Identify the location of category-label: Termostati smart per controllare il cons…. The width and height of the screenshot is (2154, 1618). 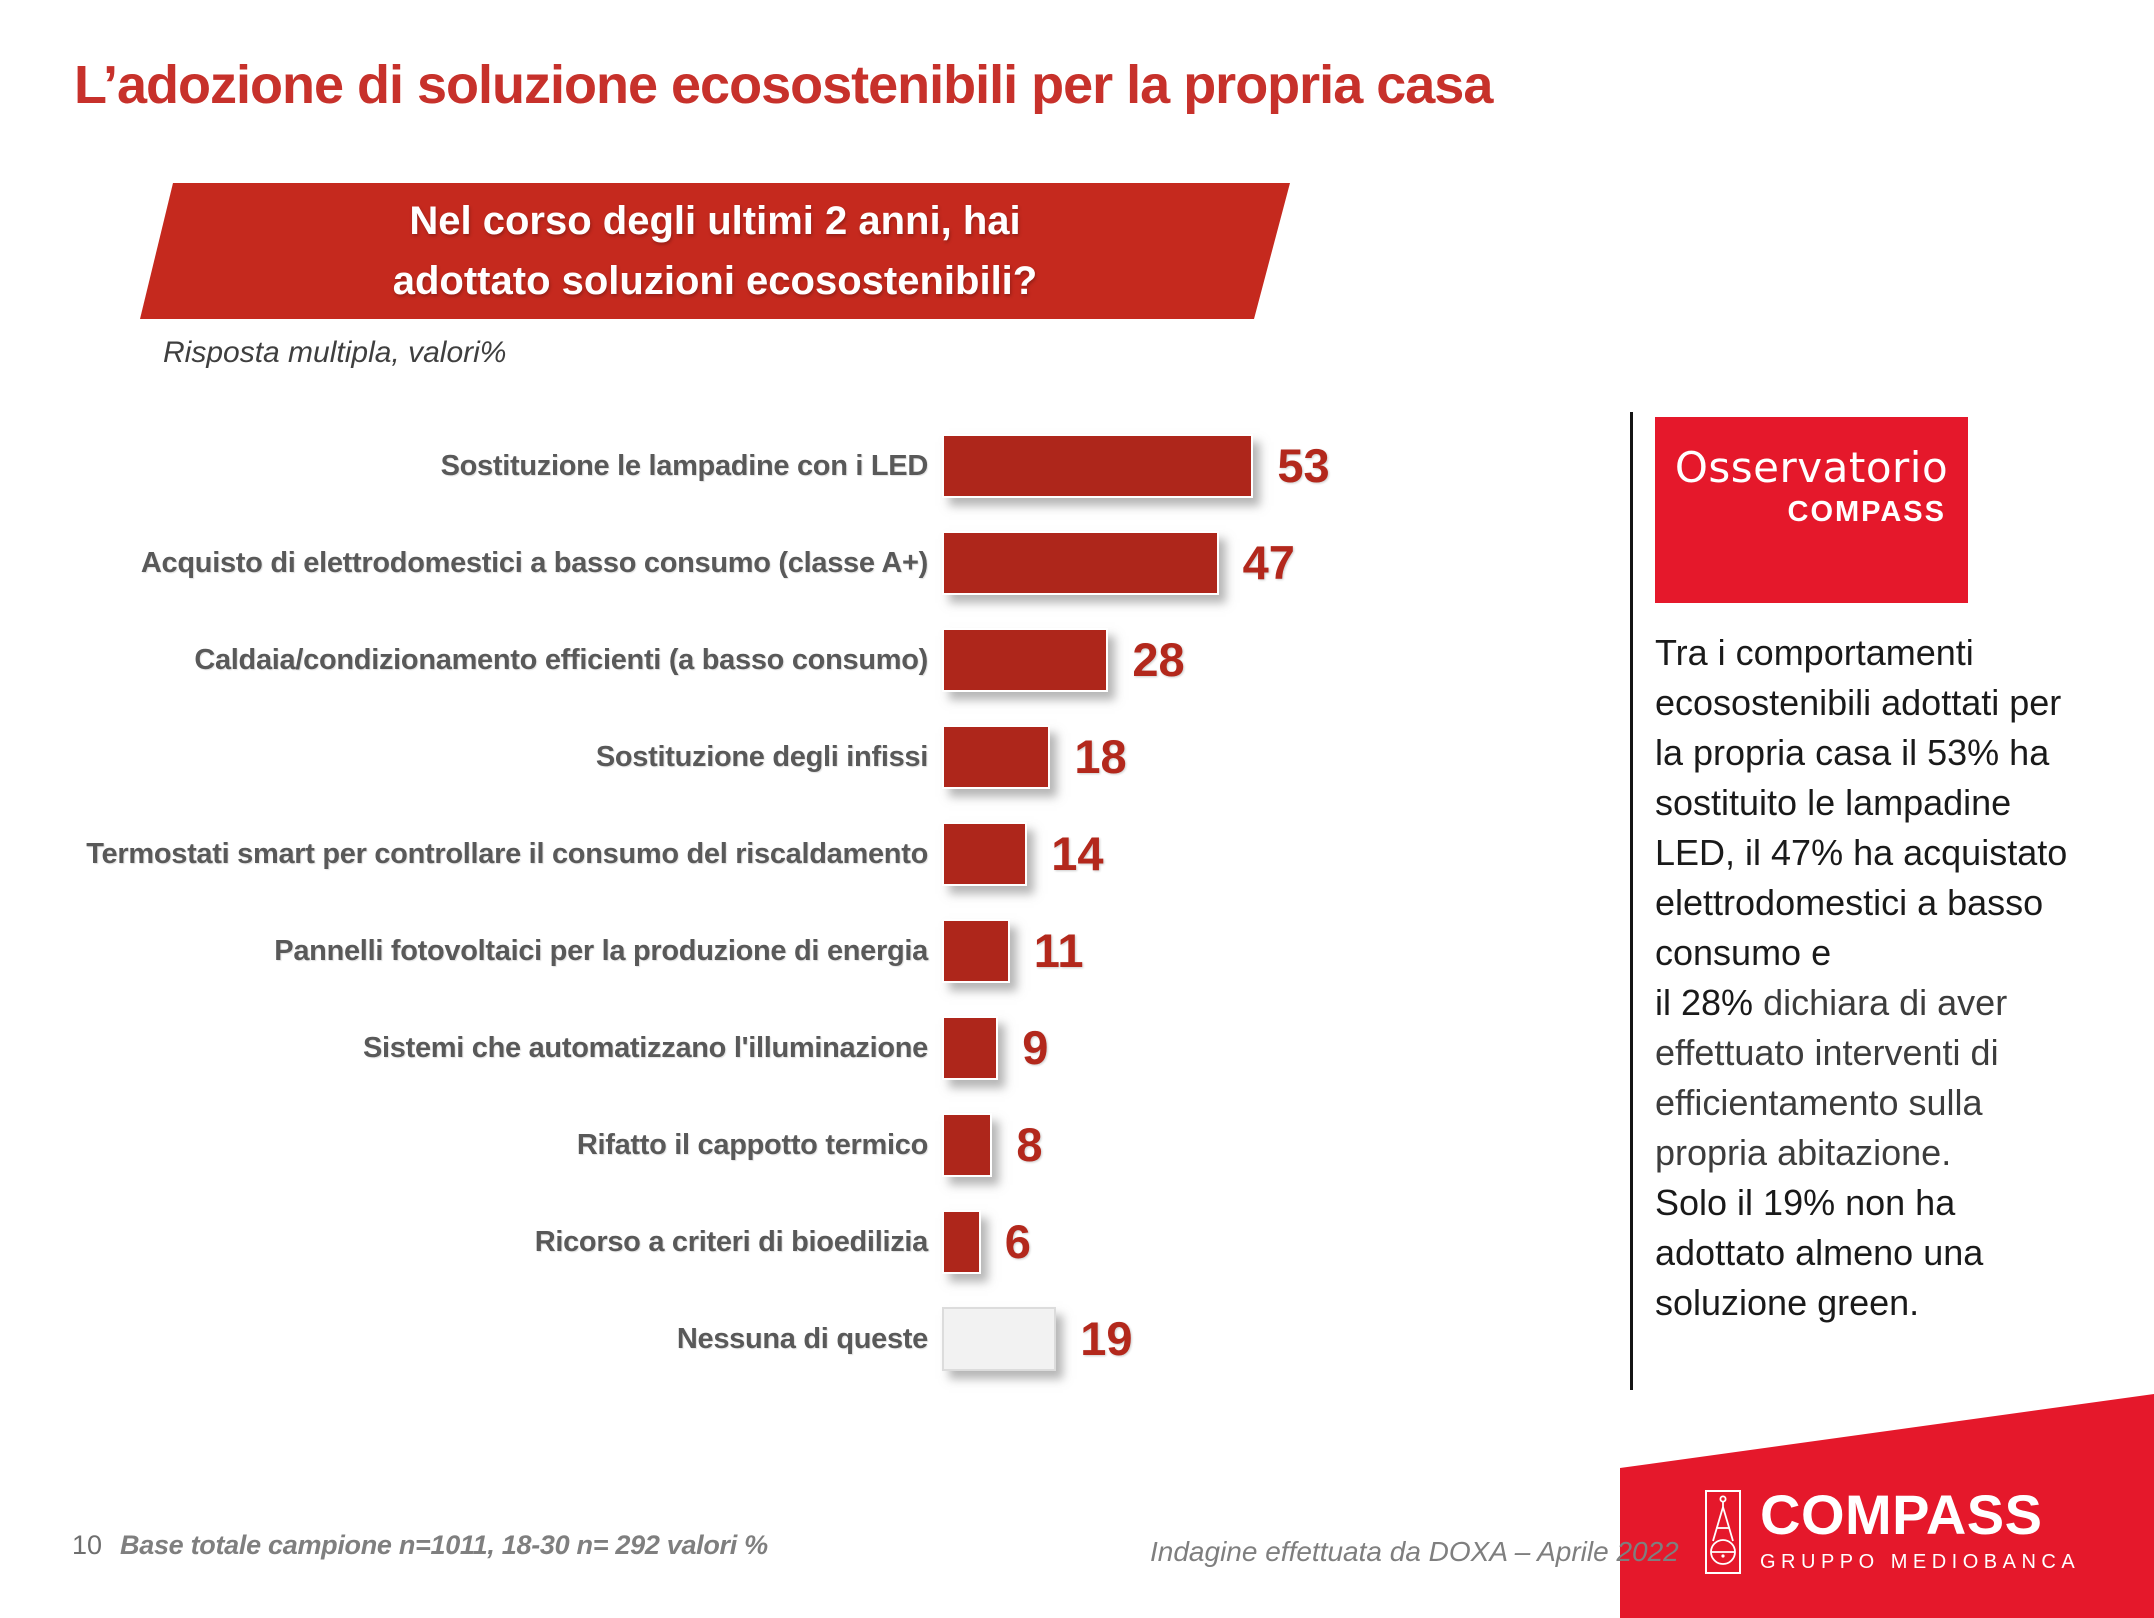
(507, 853).